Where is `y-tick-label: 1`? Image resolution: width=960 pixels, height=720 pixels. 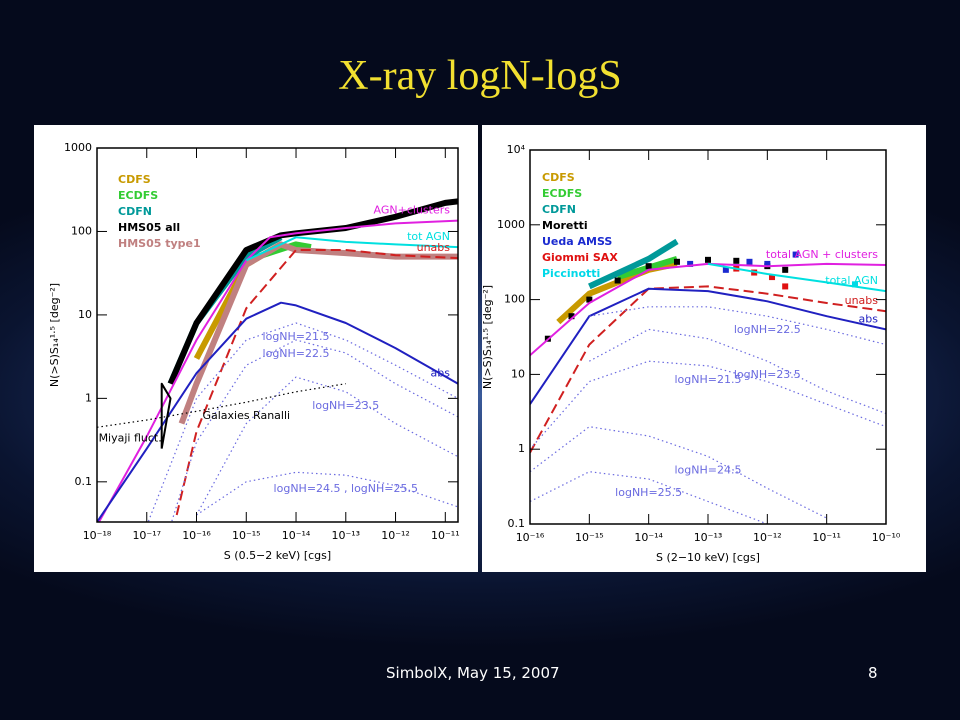
y-tick-label: 1 is located at coordinates (521, 448).